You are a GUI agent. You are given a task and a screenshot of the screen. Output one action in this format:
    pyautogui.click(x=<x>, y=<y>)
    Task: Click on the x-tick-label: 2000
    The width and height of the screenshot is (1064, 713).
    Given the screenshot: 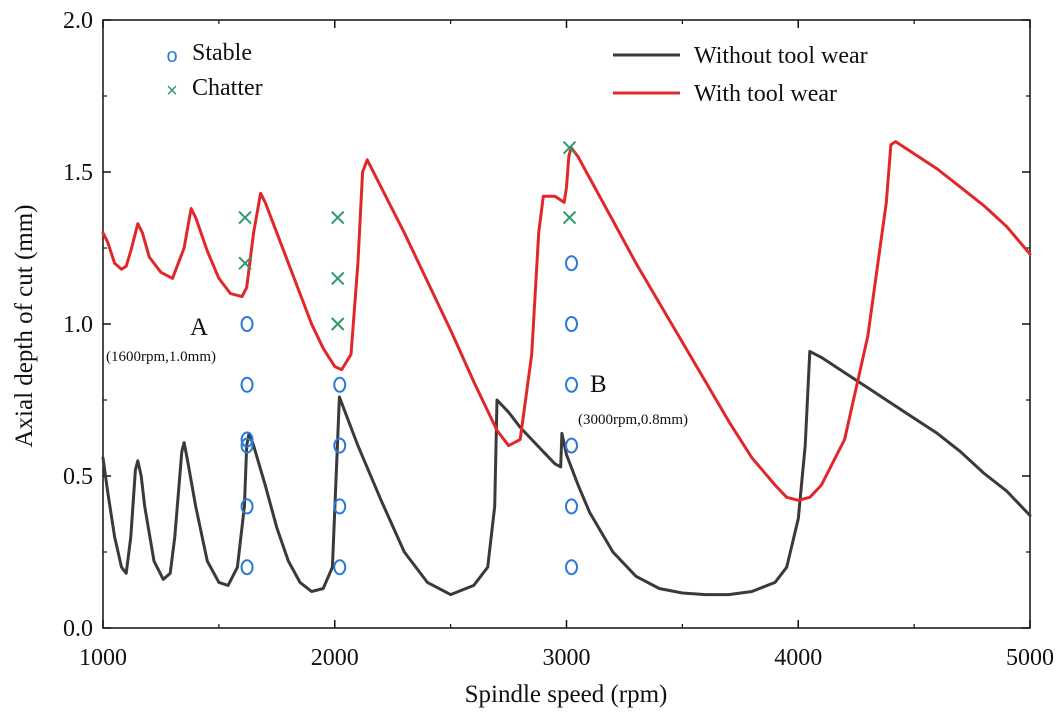 What is the action you would take?
    pyautogui.click(x=335, y=658)
    